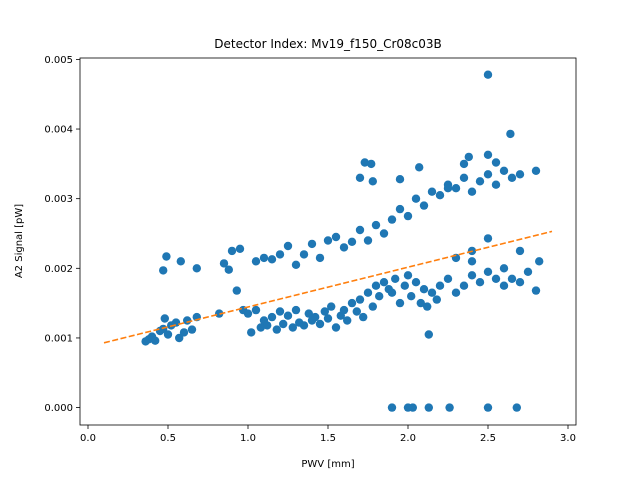 This screenshot has height=480, width=640. What do you see at coordinates (58, 130) in the screenshot?
I see `y-tick-label-4: 0.004` at bounding box center [58, 130].